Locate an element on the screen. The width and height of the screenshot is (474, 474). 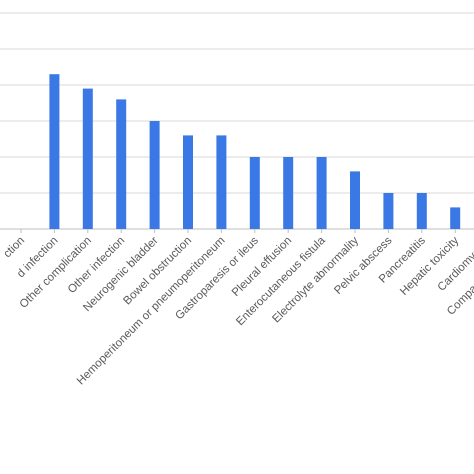
category-label-0: ction is located at coordinates (14, 248).